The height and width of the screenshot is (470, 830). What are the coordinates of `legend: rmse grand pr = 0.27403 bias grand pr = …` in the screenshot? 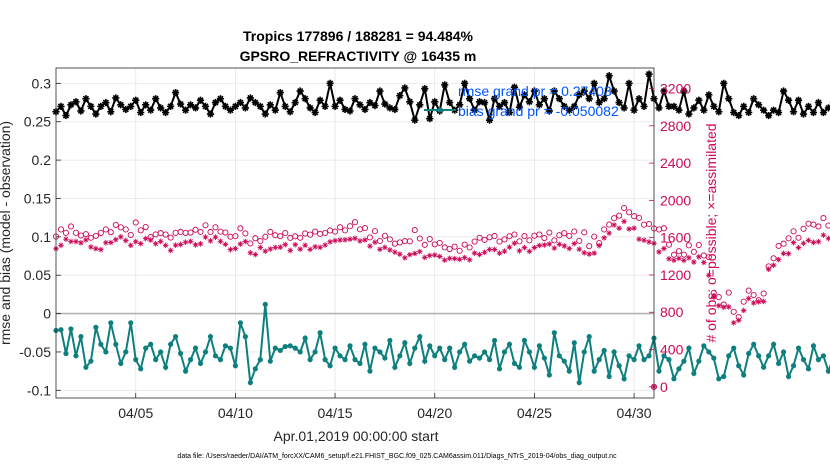 It's located at (521, 101).